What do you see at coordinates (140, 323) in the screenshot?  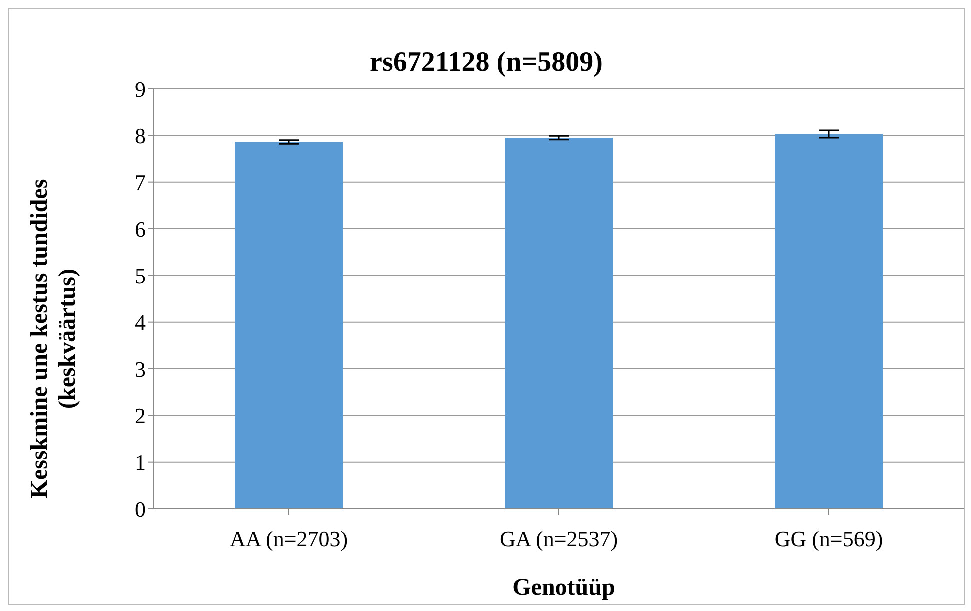 I see `y-tick-label: 4` at bounding box center [140, 323].